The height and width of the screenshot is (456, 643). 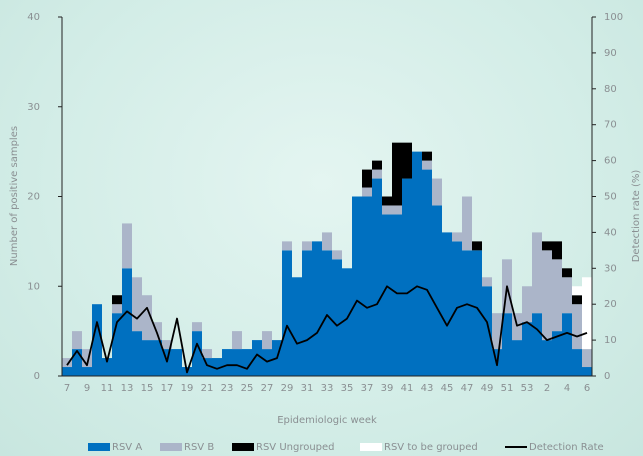 I want to click on x-tick-label: 47, so click(x=467, y=388).